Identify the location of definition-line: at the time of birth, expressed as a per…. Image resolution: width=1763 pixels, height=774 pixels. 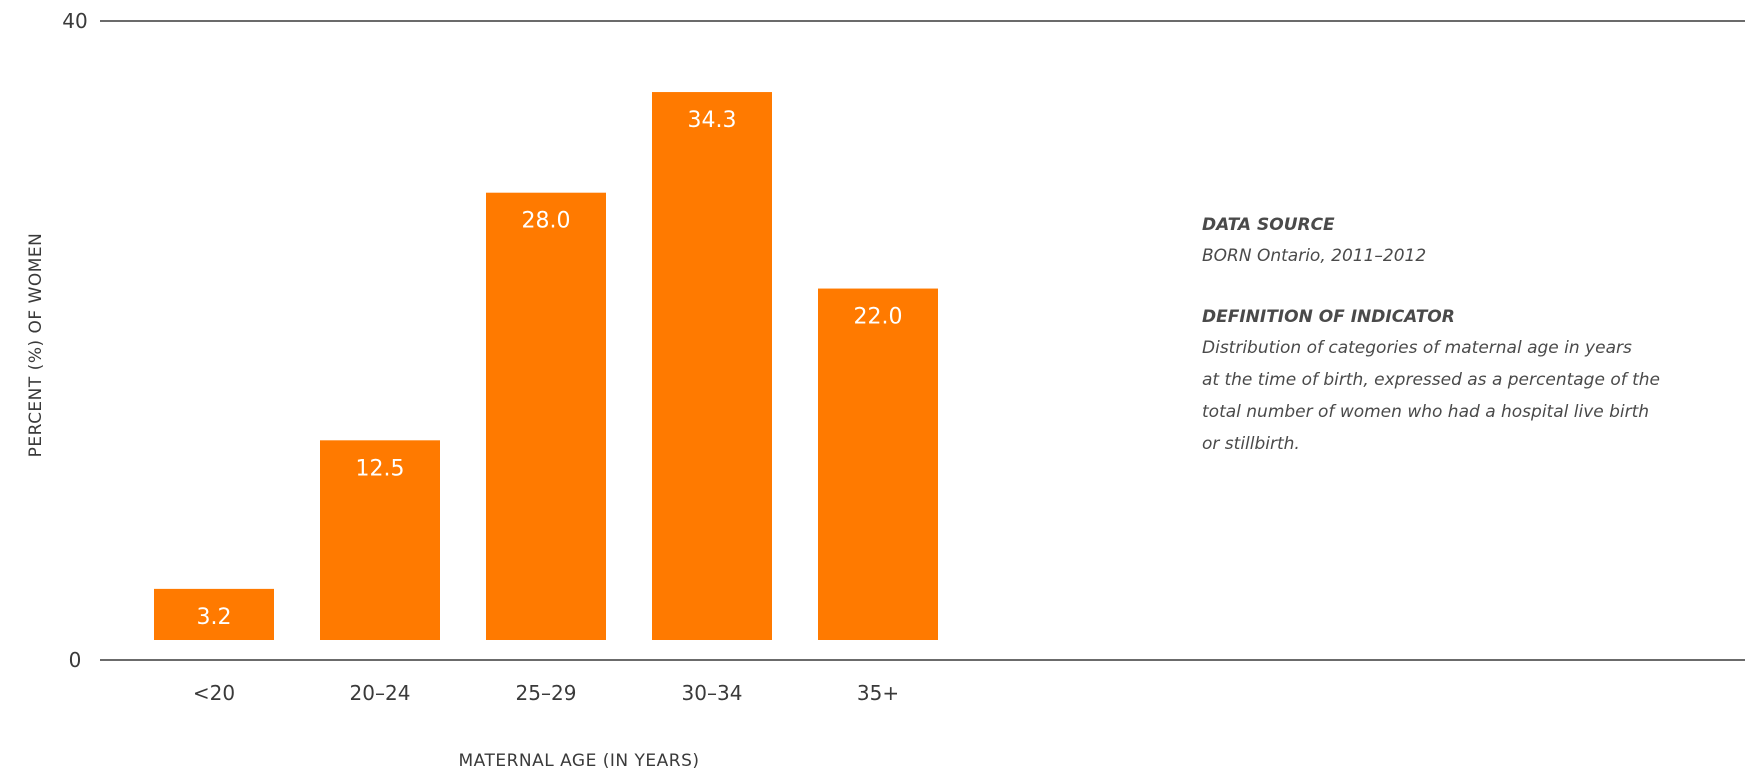
(1431, 380).